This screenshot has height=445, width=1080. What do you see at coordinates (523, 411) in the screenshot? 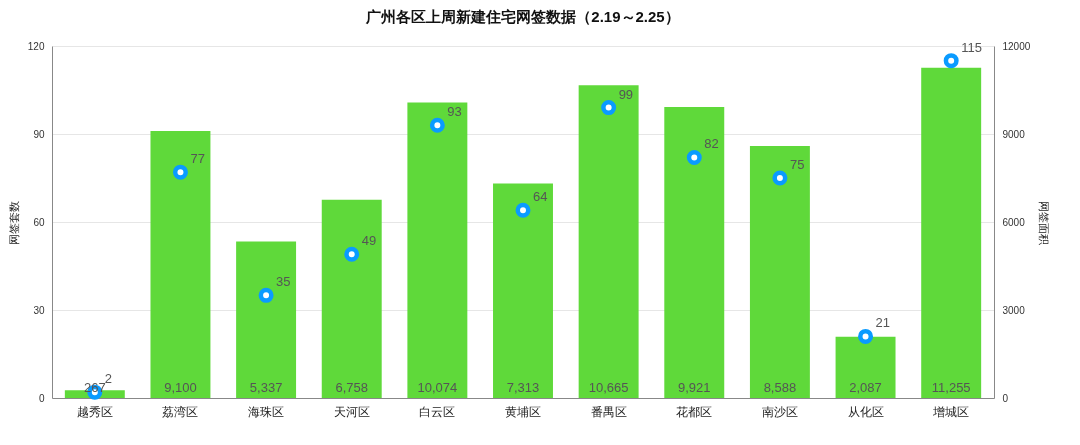
I see `x-tick-label: 黄埔区` at bounding box center [523, 411].